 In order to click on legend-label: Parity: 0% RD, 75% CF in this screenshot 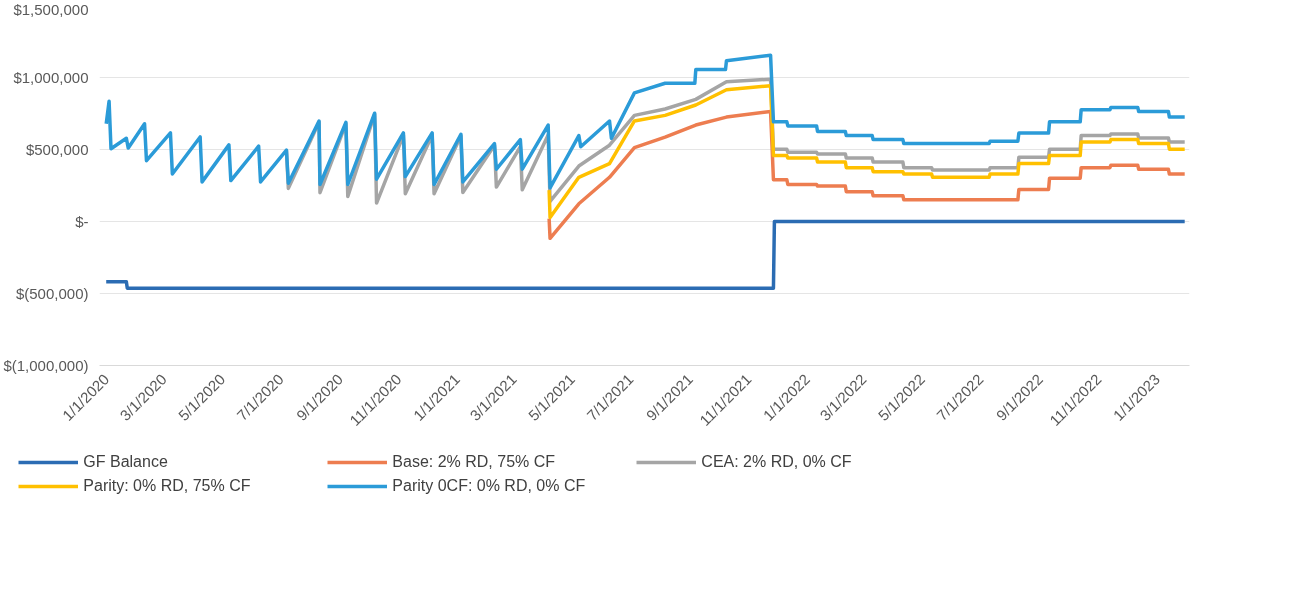, I will do `click(167, 486)`.